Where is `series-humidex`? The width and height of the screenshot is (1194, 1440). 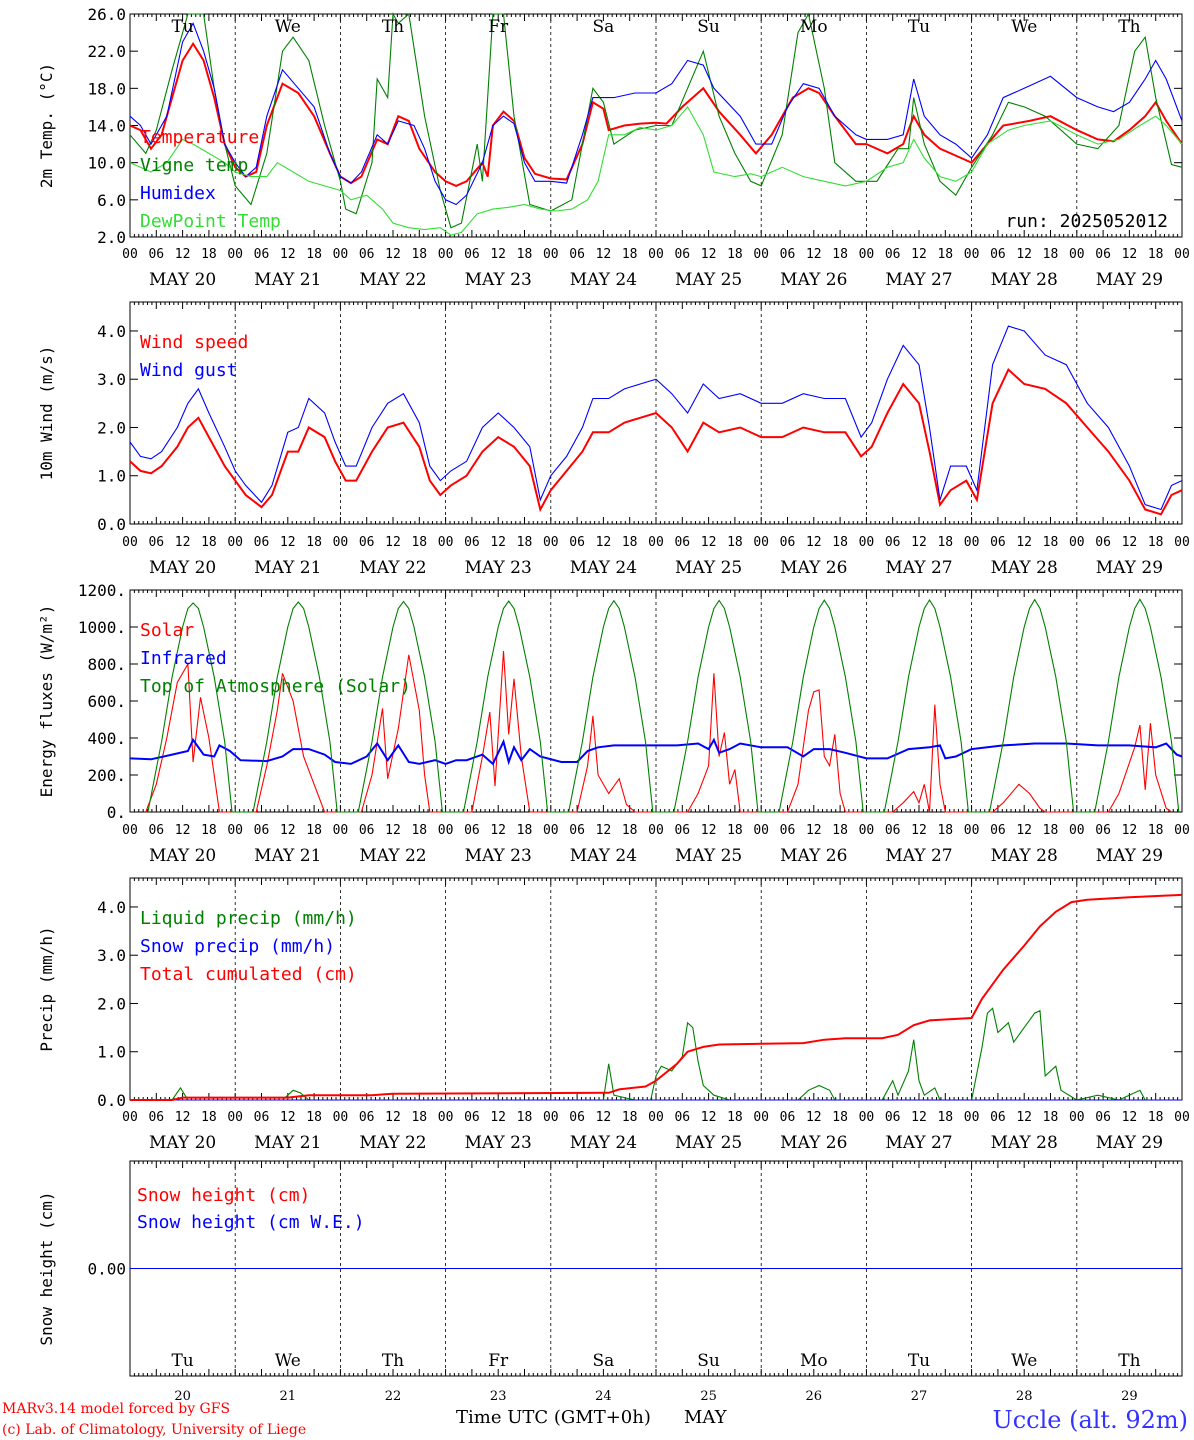
series-humidex is located at coordinates (656, 114).